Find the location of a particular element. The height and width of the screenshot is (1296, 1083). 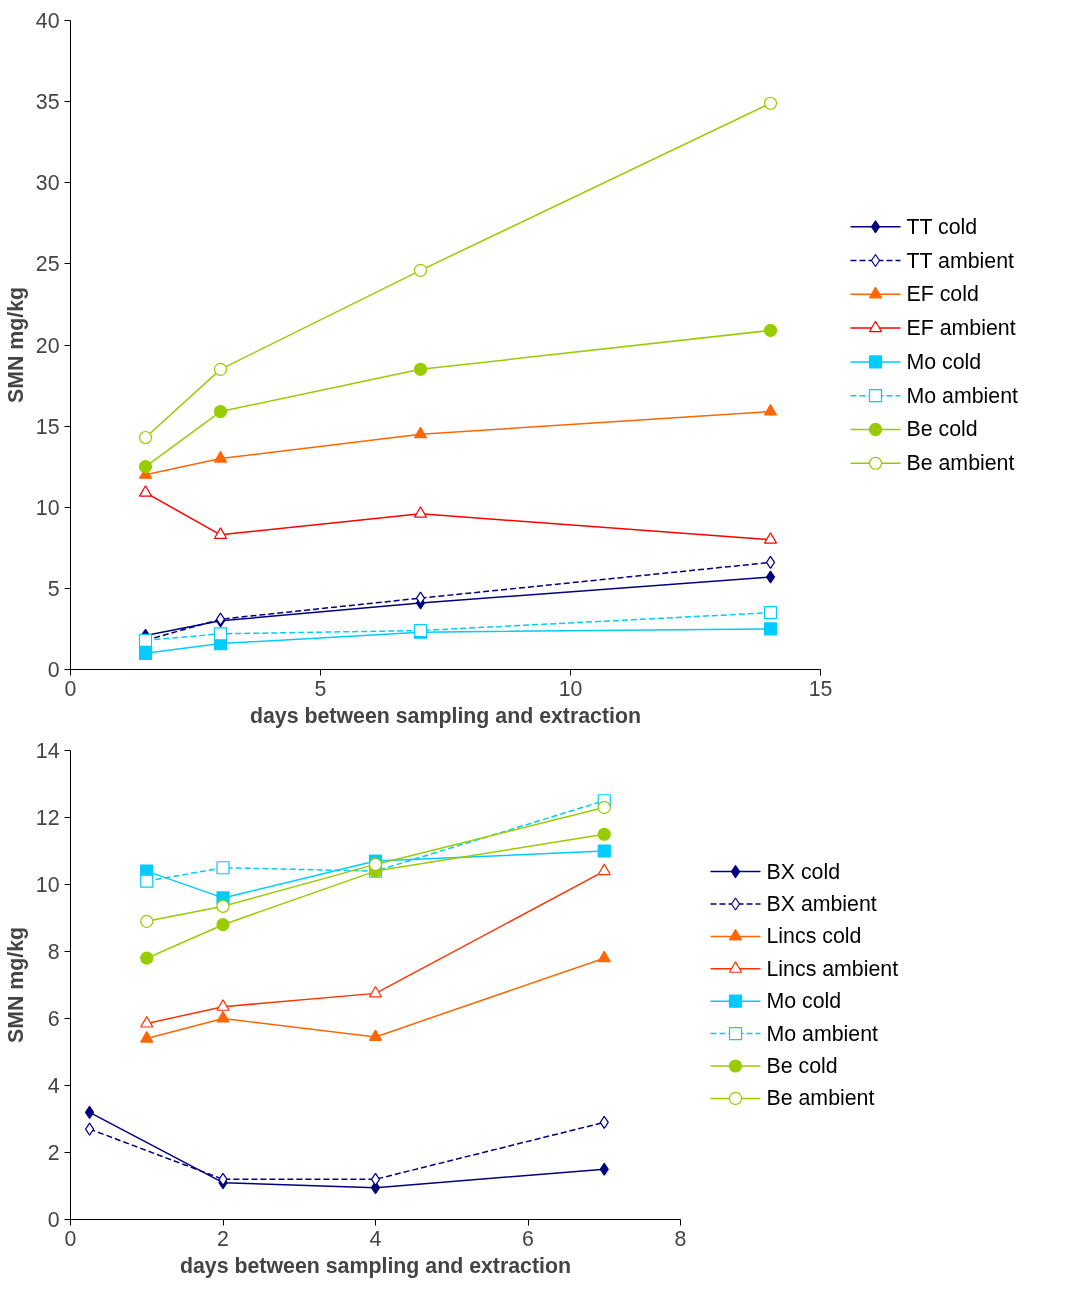

legend-label: EF ambient is located at coordinates (961, 328).